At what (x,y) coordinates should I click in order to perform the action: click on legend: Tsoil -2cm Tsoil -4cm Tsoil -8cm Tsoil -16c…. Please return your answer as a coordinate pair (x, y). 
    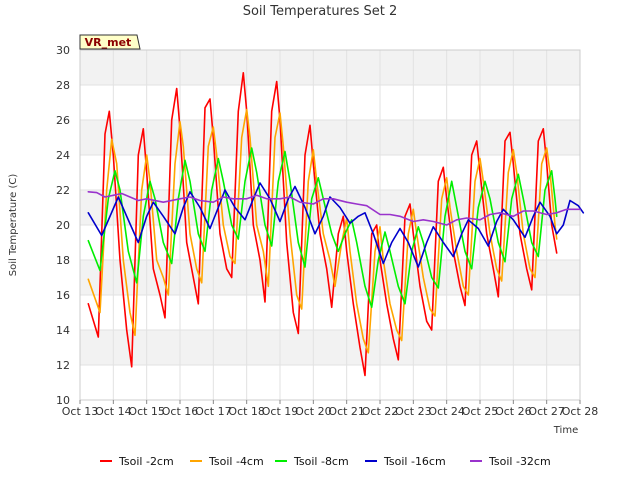
    Looking at the image, I should click on (325, 461).